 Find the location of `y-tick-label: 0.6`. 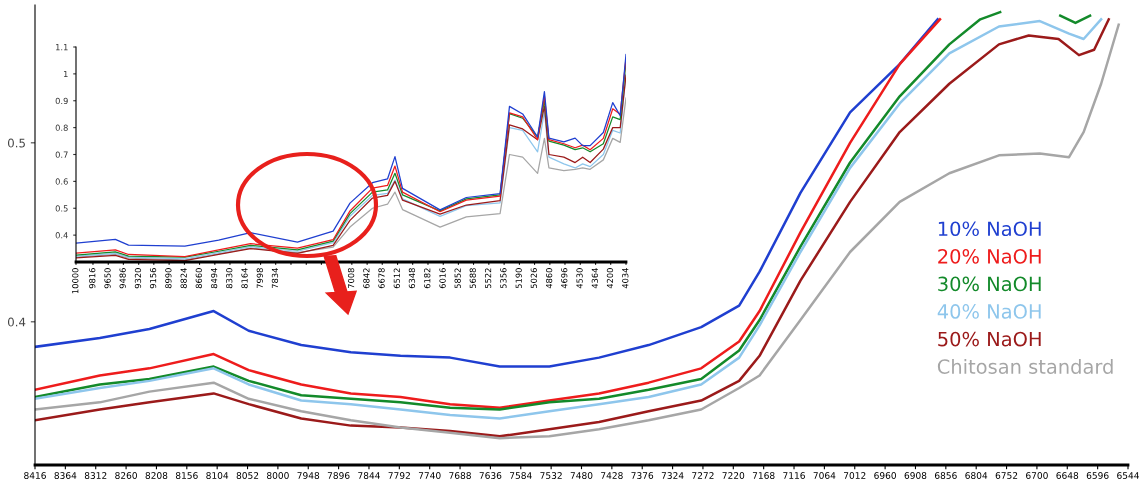

y-tick-label: 0.6 is located at coordinates (61, 181).